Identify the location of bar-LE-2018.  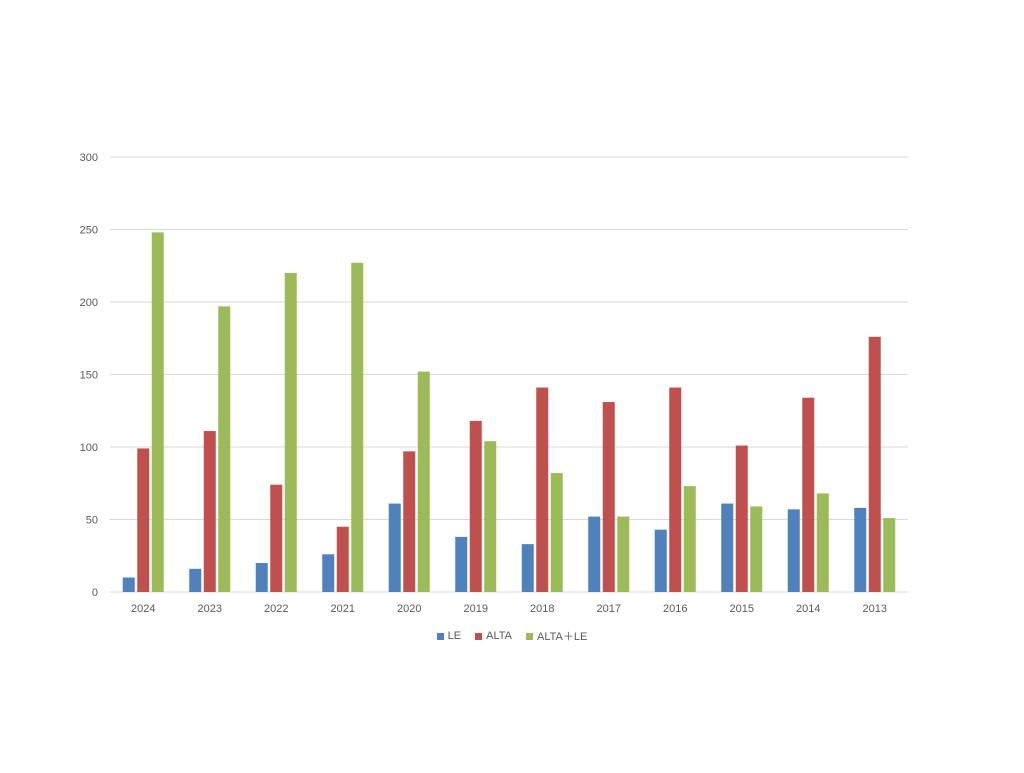
(527, 568).